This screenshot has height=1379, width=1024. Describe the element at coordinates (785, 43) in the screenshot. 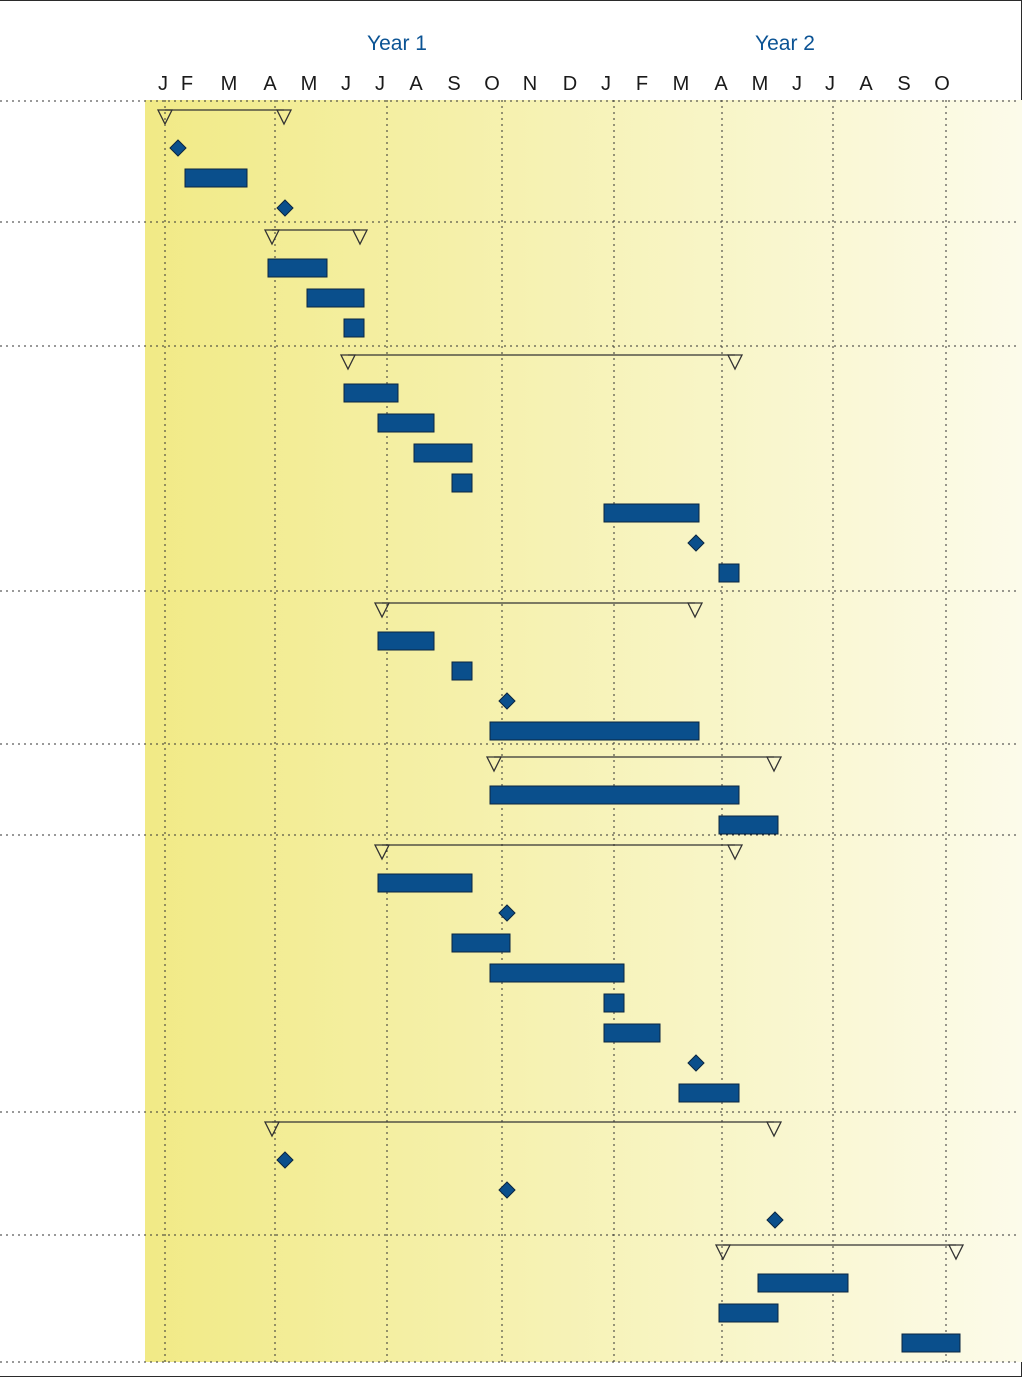

I see `year-label: Year 2` at that location.